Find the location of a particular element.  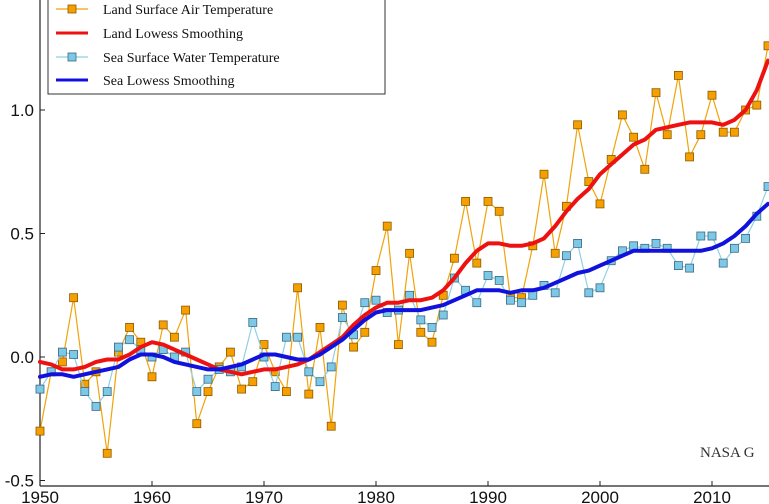

y-ticks: -0.5 0.0 0.5 1.0 is located at coordinates (25, 296).